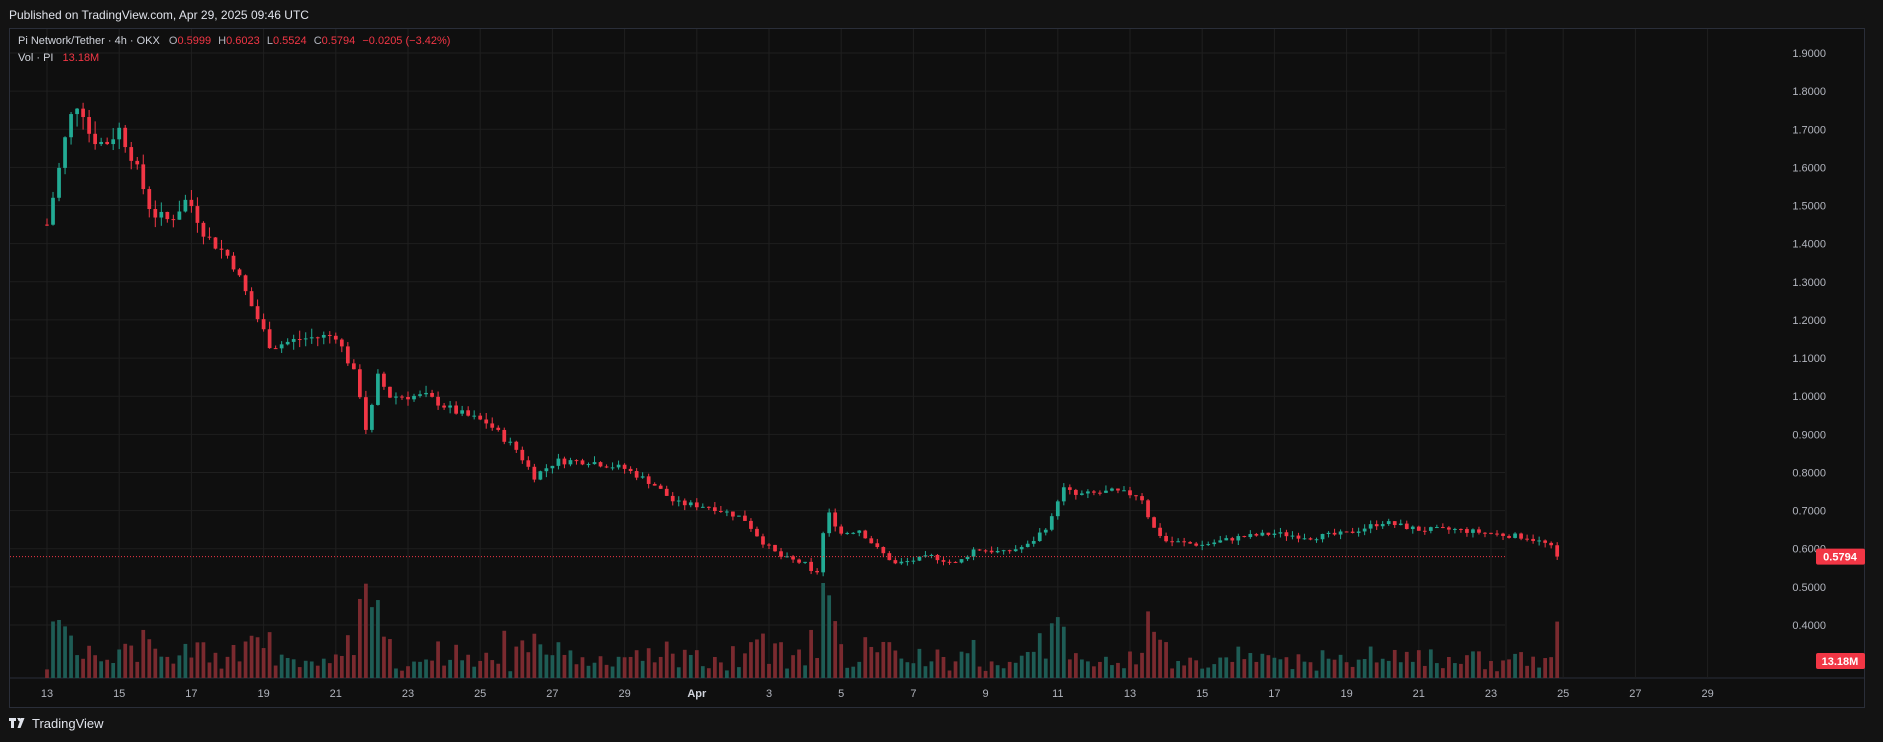  What do you see at coordinates (47, 694) in the screenshot?
I see `time-tick-label: 13` at bounding box center [47, 694].